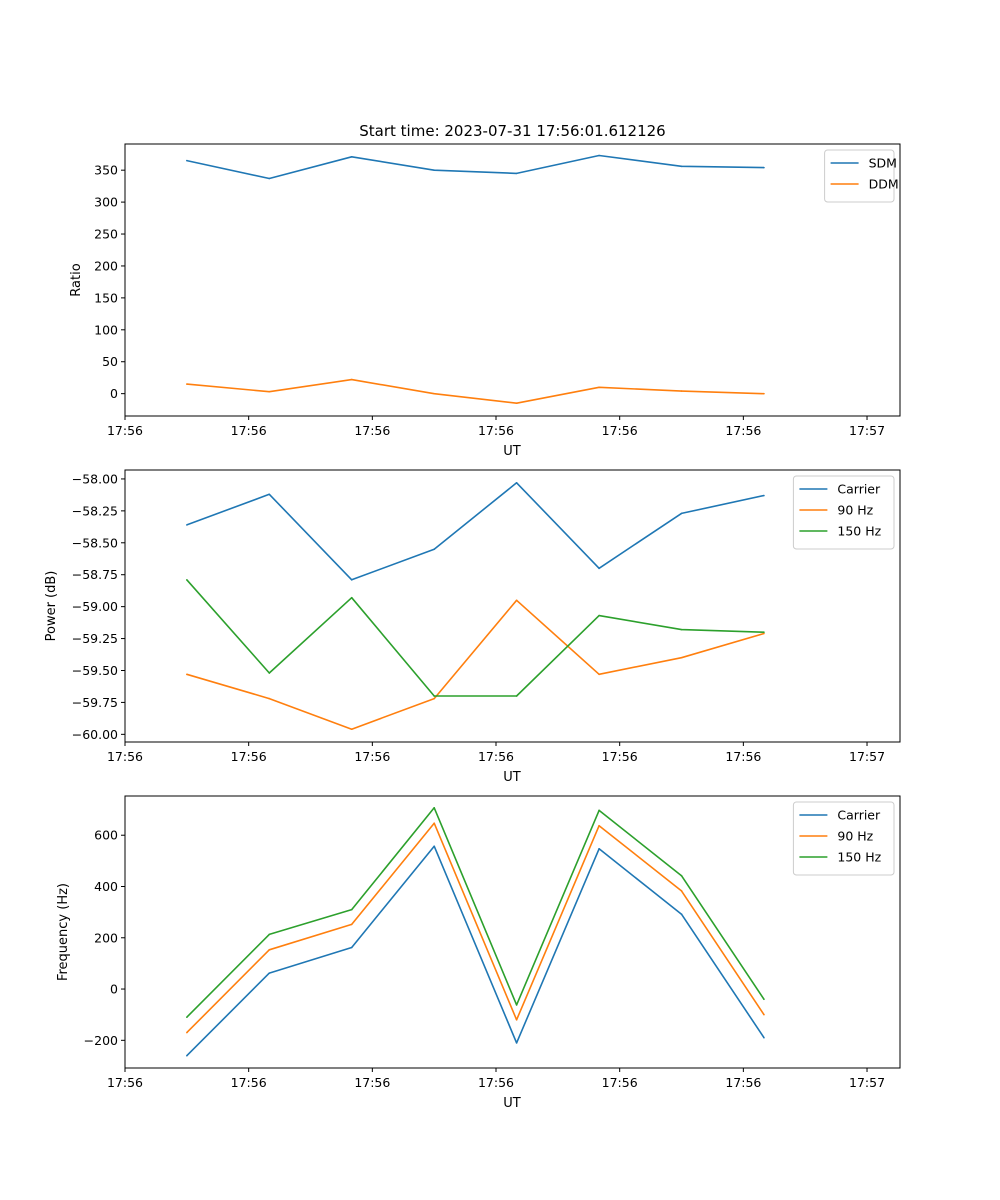 This screenshot has height=1200, width=1000. I want to click on series-line-sdm, so click(475, 167).